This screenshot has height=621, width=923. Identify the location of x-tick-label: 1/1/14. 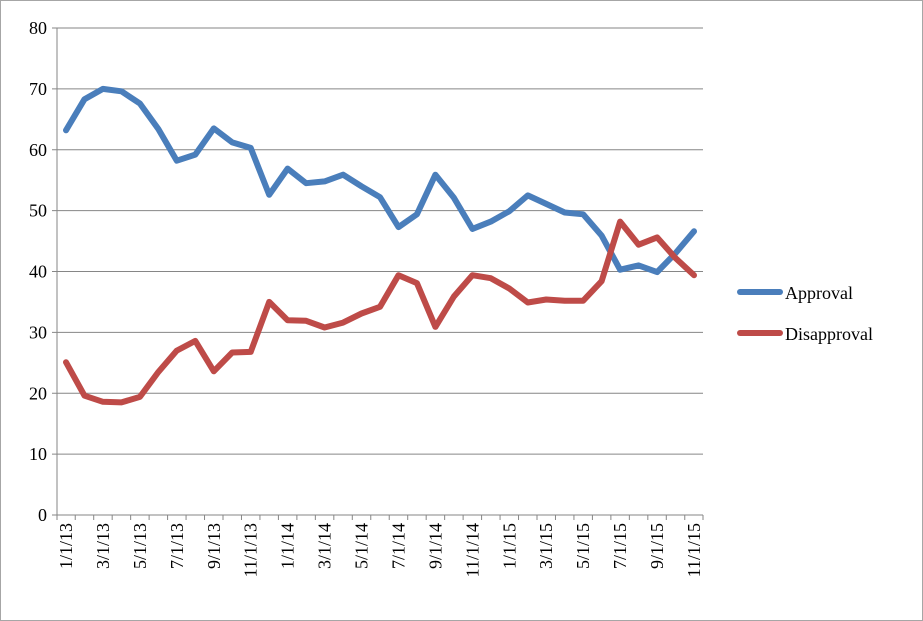
(288, 546).